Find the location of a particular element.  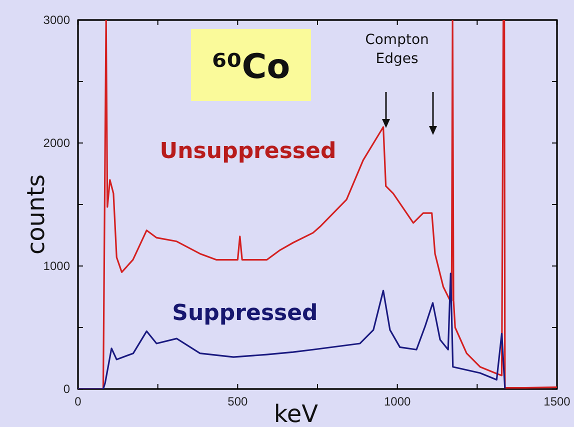

x-tick-label: 0 is located at coordinates (78, 401).